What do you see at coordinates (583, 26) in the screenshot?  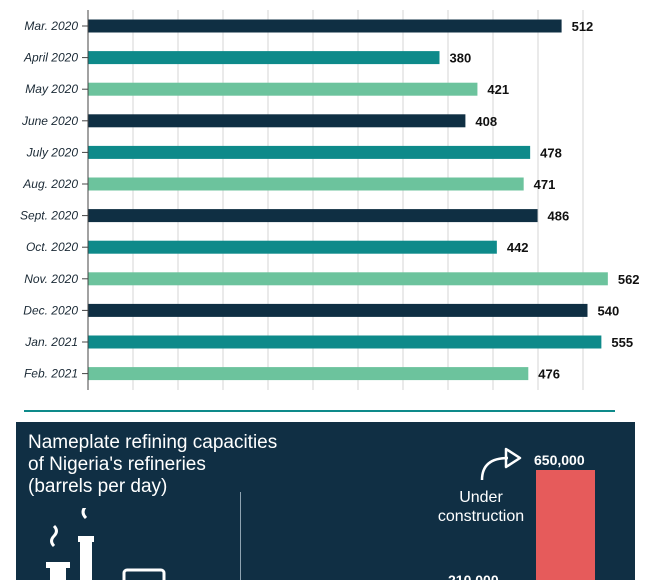 I see `value-label: 512` at bounding box center [583, 26].